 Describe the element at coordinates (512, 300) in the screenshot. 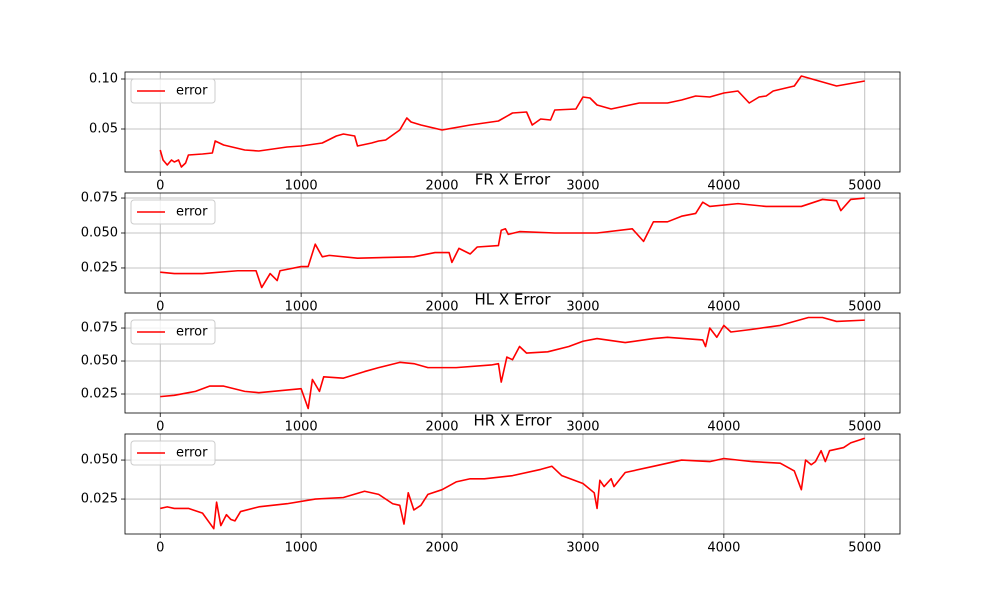

I see `subplot-title: HL X Error` at that location.